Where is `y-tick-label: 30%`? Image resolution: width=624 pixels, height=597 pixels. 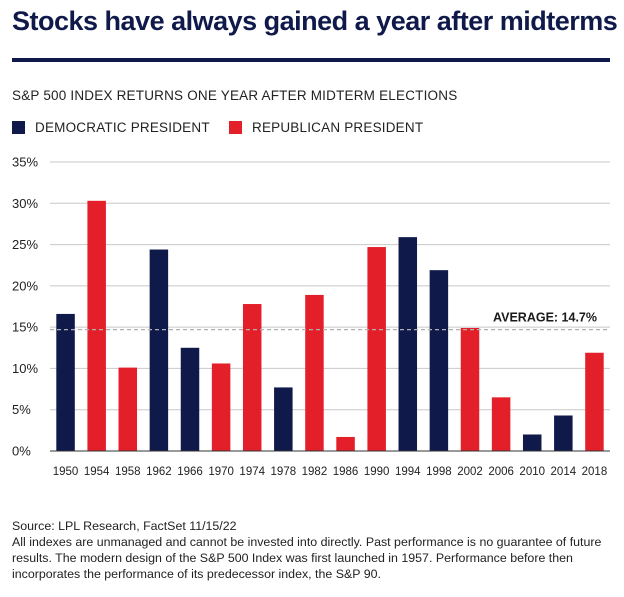
y-tick-label: 30% is located at coordinates (25, 203).